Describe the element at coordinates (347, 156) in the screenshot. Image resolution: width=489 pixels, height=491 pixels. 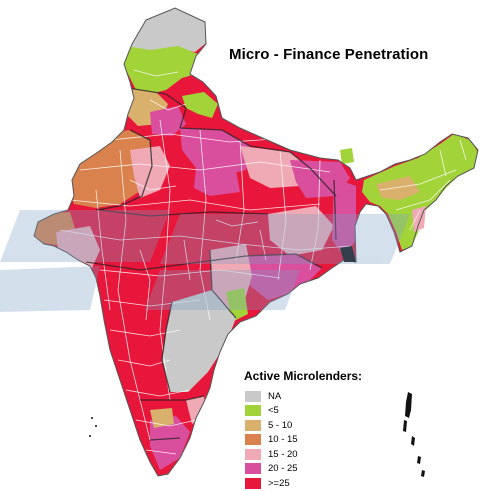
I see `region-sikkim` at that location.